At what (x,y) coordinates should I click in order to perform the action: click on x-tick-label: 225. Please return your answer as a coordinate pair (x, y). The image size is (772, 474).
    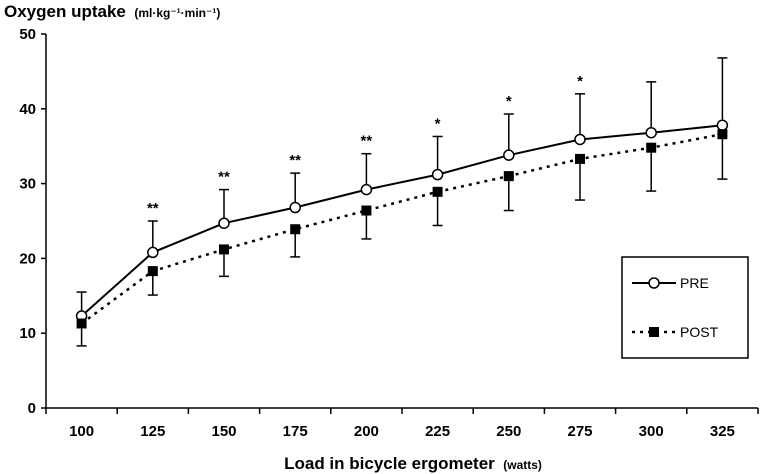
    Looking at the image, I should click on (437, 431).